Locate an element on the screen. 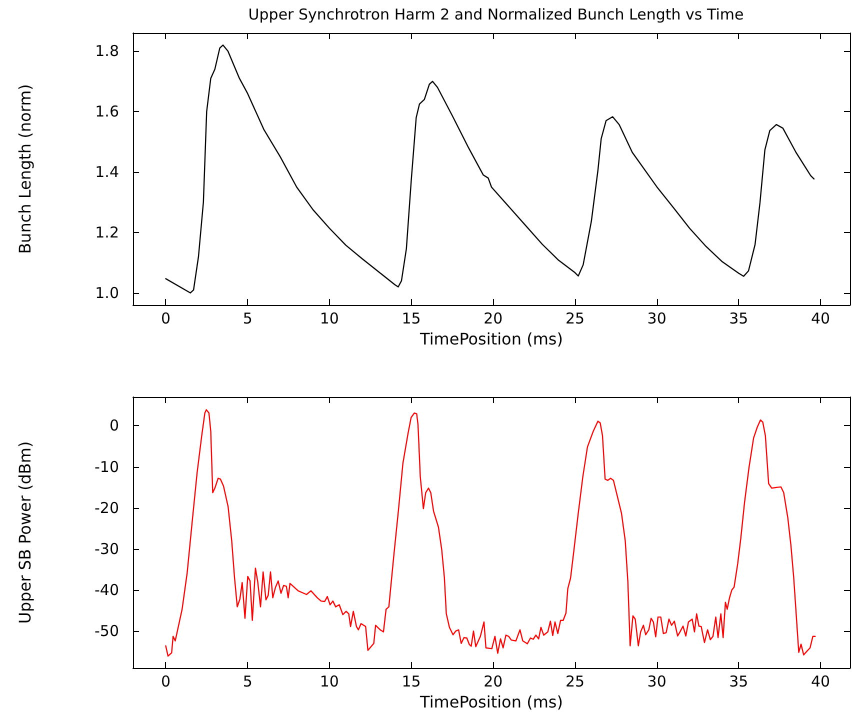 The image size is (852, 723). y-tick-label: -20 is located at coordinates (106, 507).